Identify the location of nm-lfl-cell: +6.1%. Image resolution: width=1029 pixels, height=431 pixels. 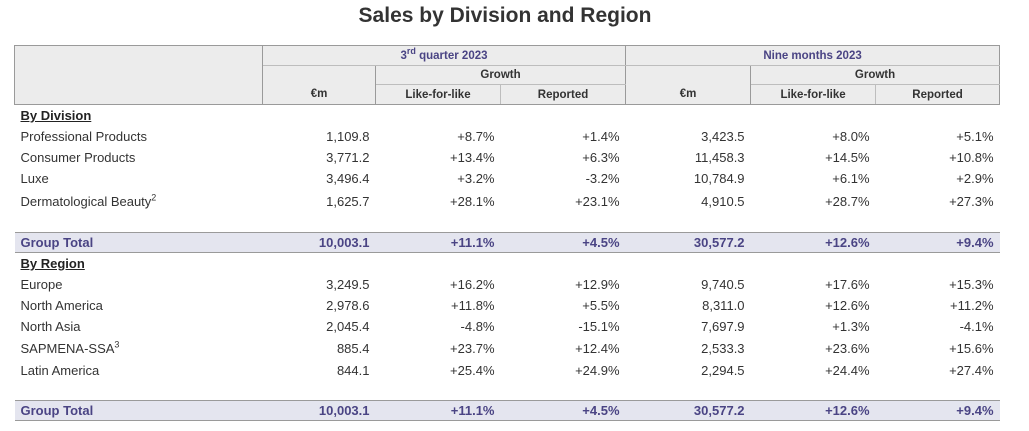
(851, 178).